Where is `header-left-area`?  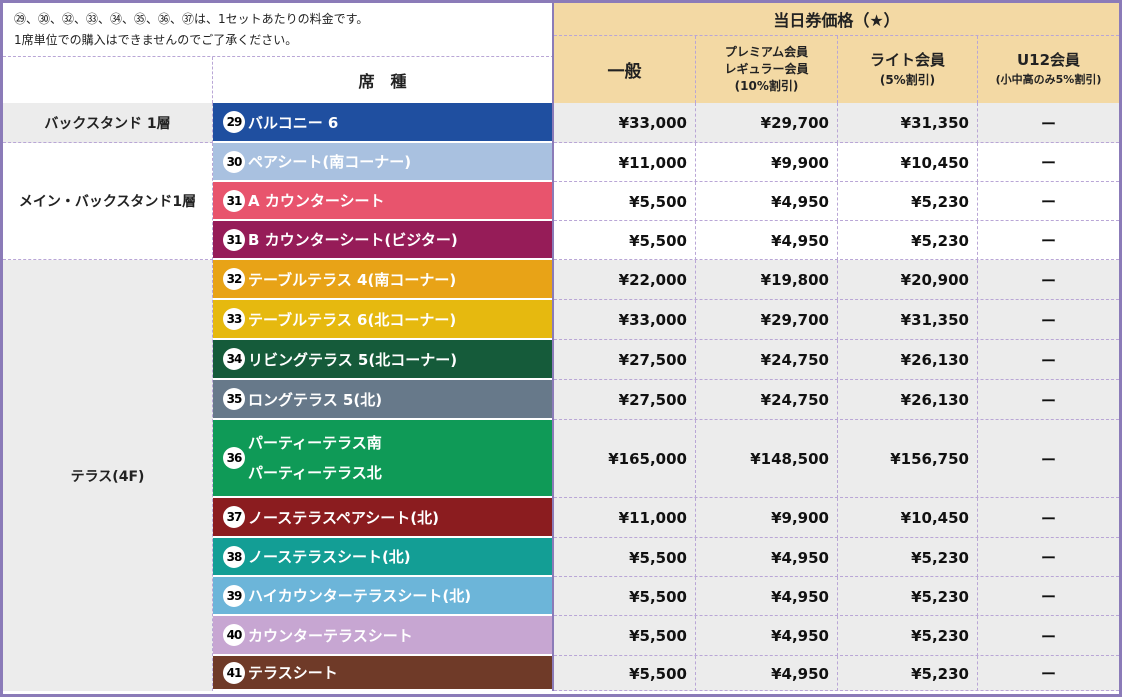 header-left-area is located at coordinates (278, 53).